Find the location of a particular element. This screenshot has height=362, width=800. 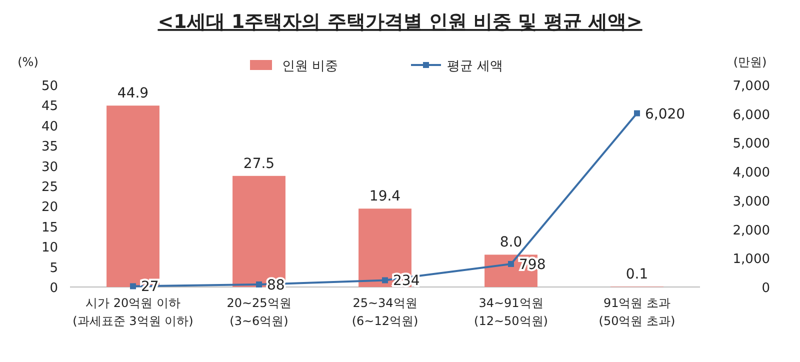

y-tick-label: 40 is located at coordinates (49, 126).